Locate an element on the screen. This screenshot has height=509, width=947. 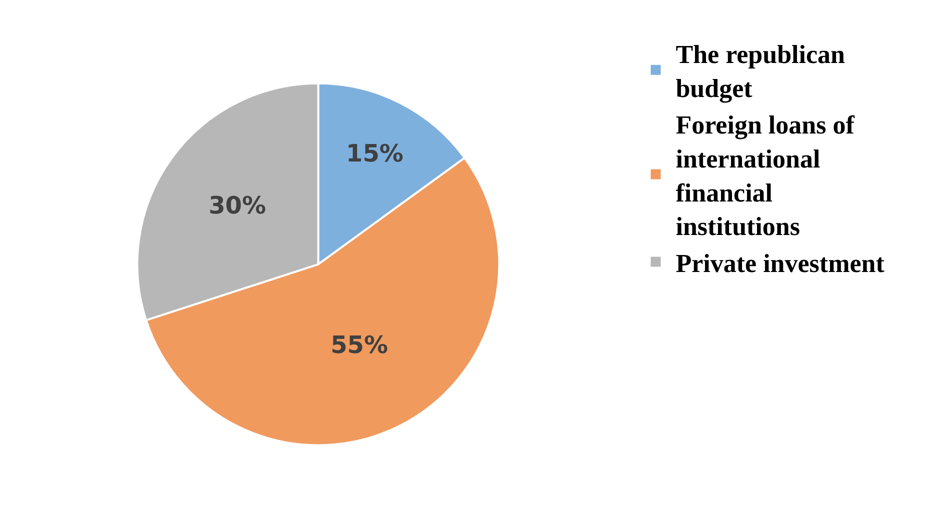
legend-label: The republican budget is located at coordinates (761, 71).